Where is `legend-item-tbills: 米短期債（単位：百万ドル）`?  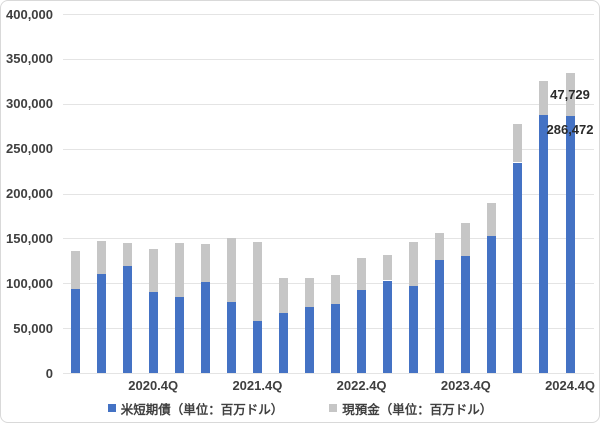 legend-item-tbills: 米短期債（単位：百万ドル） is located at coordinates (195, 408).